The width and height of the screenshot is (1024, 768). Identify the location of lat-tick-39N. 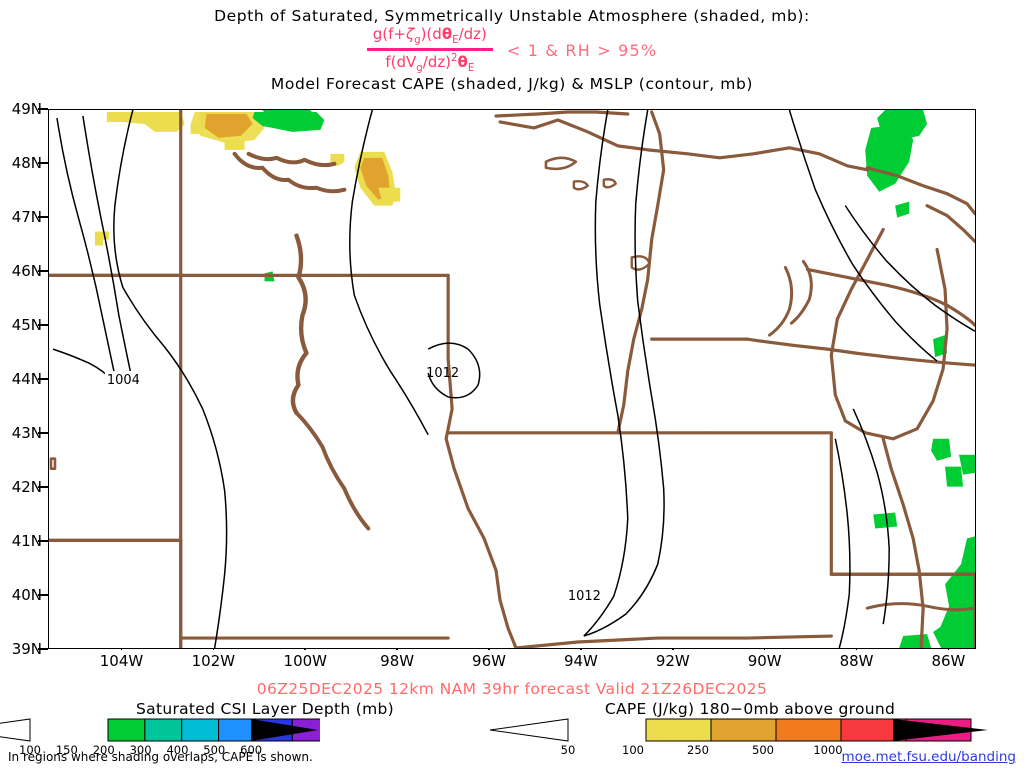
(43, 649).